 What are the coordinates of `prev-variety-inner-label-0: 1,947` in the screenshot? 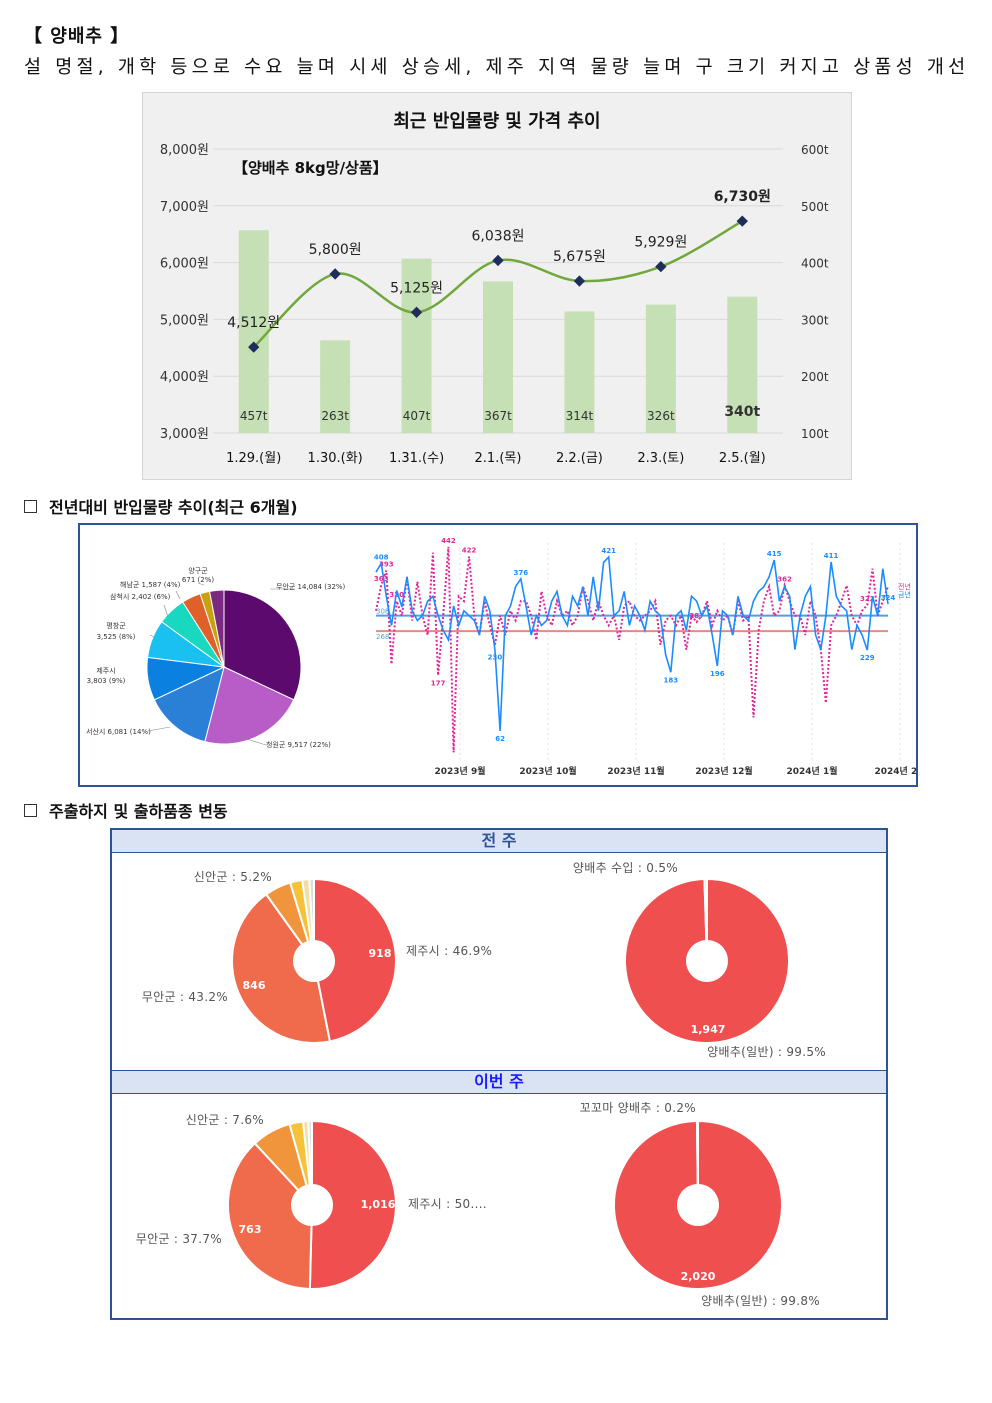 It's located at (708, 1029).